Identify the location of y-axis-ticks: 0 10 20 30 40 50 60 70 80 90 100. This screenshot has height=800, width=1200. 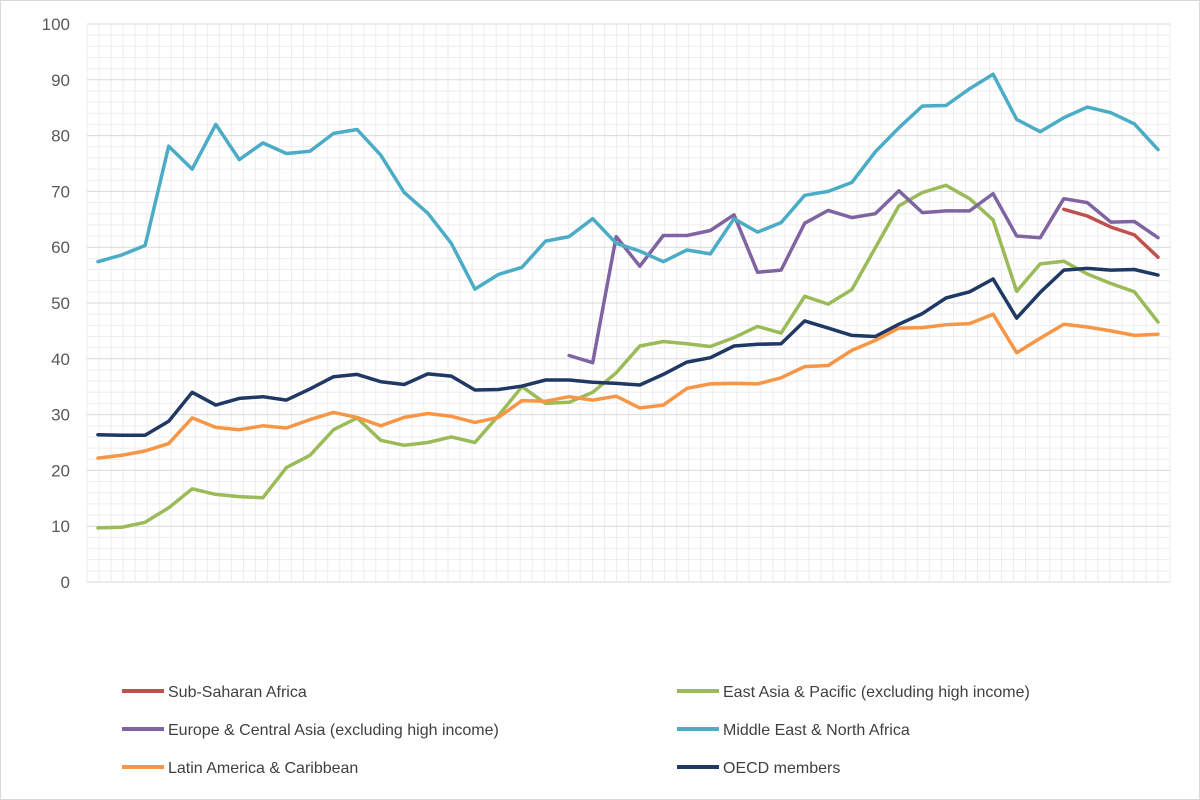
(56, 303).